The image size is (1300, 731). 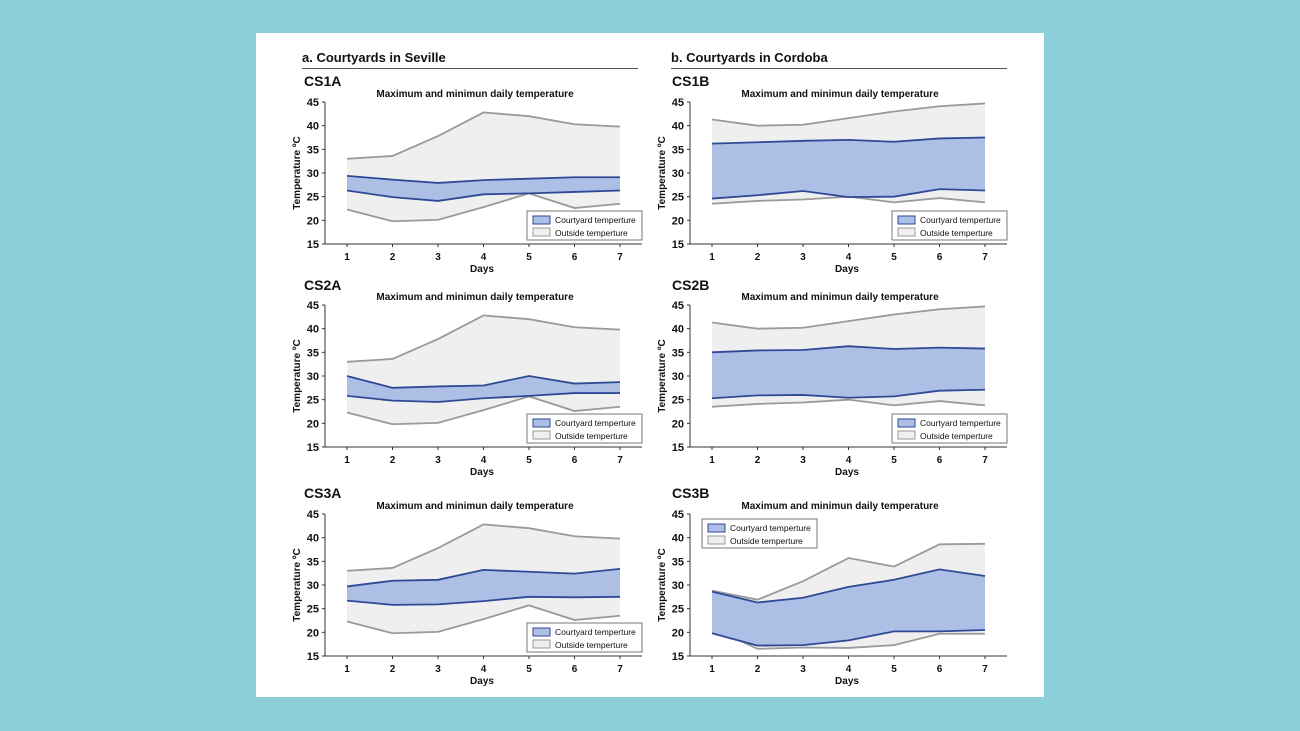 I want to click on x-tick-label: 1, so click(x=347, y=257).